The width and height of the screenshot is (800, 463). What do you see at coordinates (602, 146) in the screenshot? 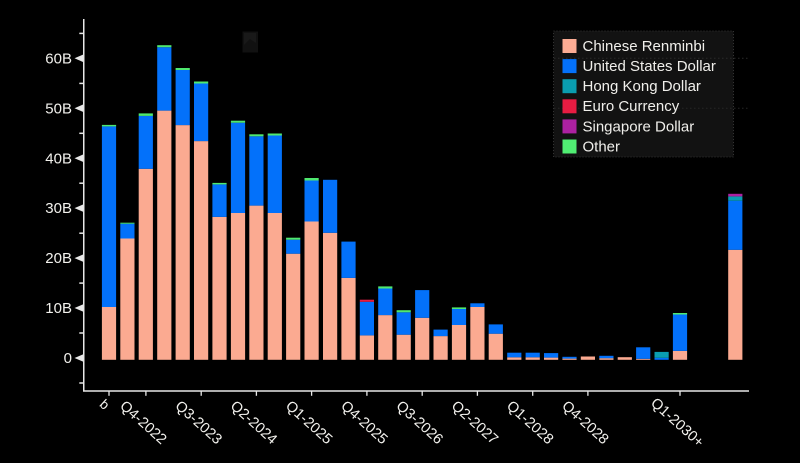
I see `svg-text: Other` at bounding box center [602, 146].